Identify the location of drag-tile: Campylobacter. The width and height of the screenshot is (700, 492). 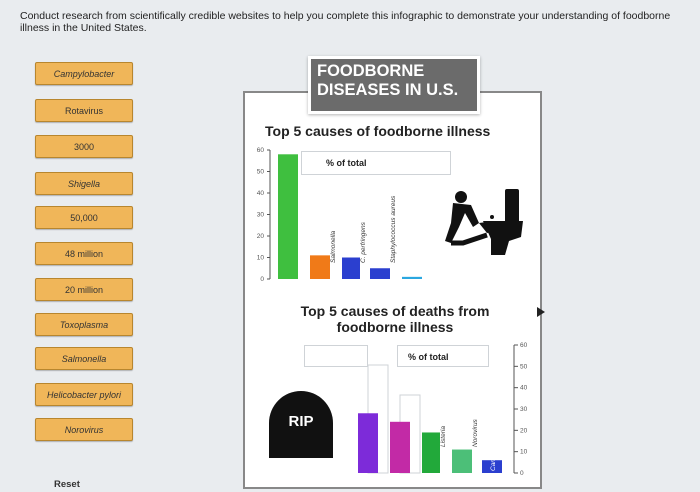
(84, 73).